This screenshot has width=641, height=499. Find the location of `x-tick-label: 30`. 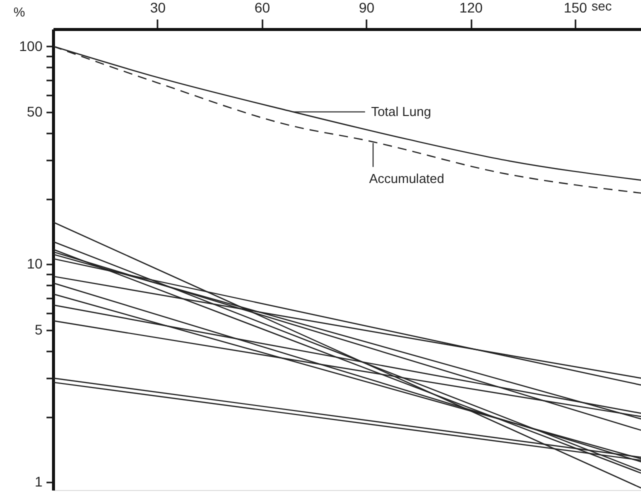

x-tick-label: 30 is located at coordinates (158, 8).